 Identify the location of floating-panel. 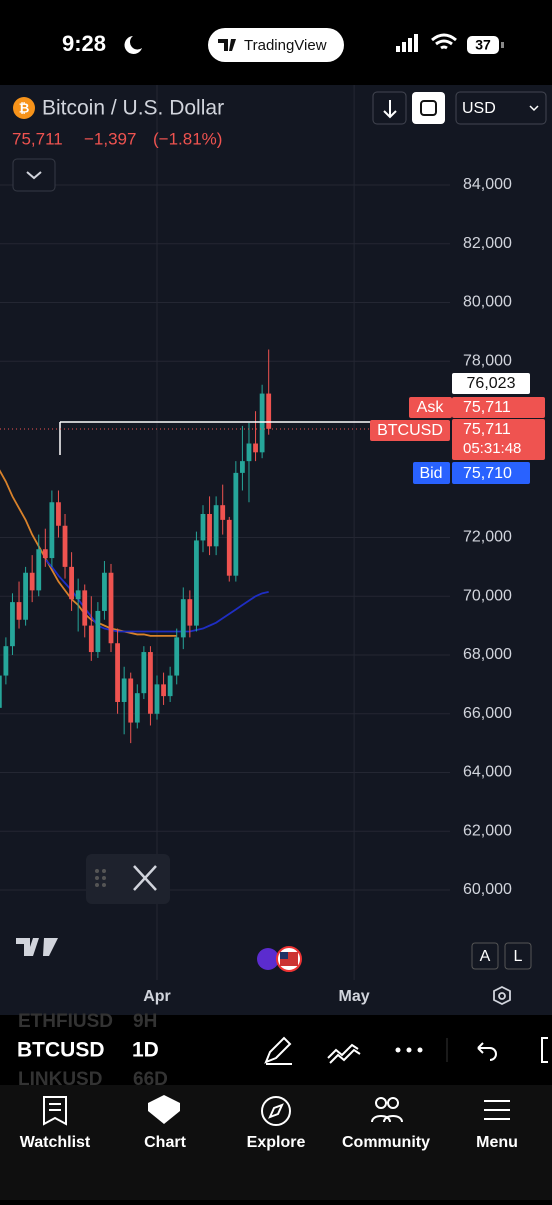
(128, 879).